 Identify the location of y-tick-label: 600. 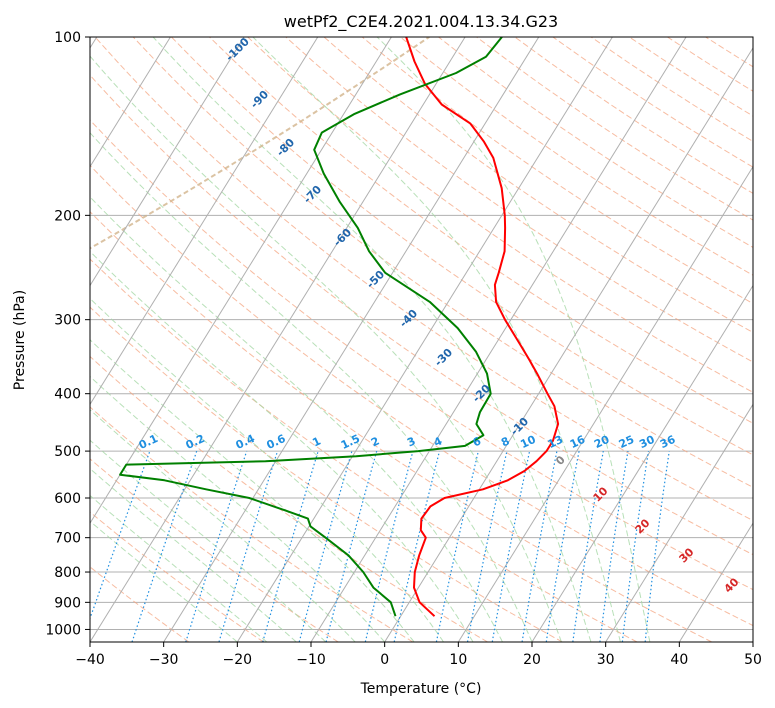
(67, 499).